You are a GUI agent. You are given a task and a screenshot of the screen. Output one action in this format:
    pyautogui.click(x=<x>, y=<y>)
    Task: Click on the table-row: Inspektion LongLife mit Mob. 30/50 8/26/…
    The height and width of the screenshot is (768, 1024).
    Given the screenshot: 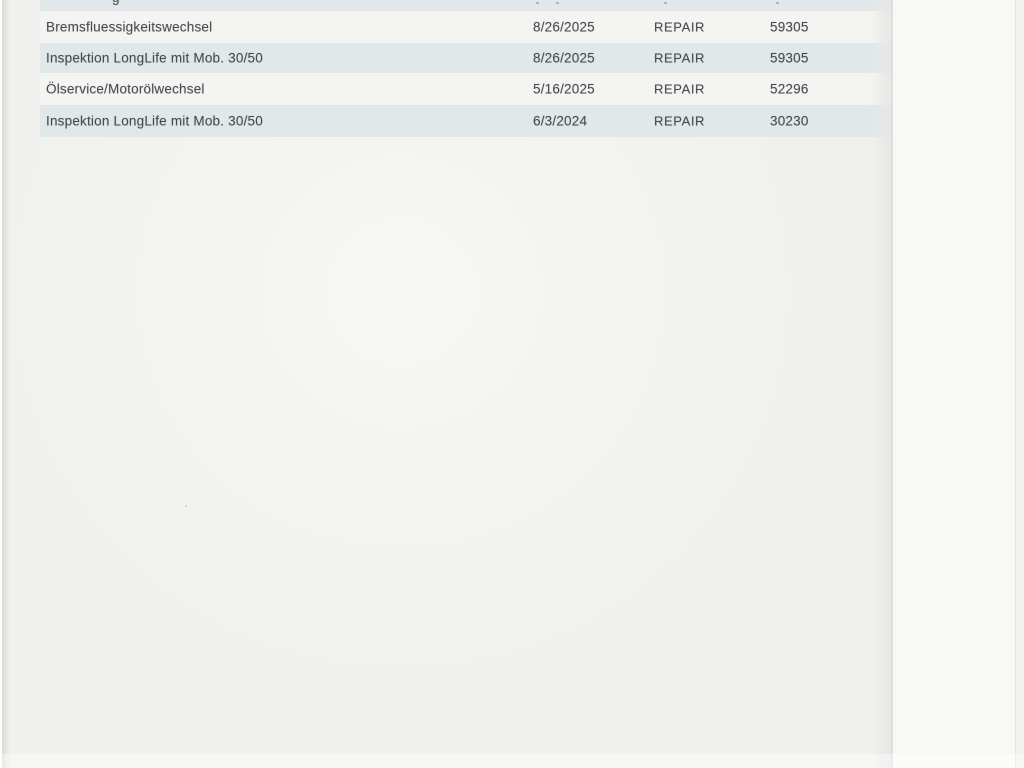 What is the action you would take?
    pyautogui.click(x=466, y=58)
    